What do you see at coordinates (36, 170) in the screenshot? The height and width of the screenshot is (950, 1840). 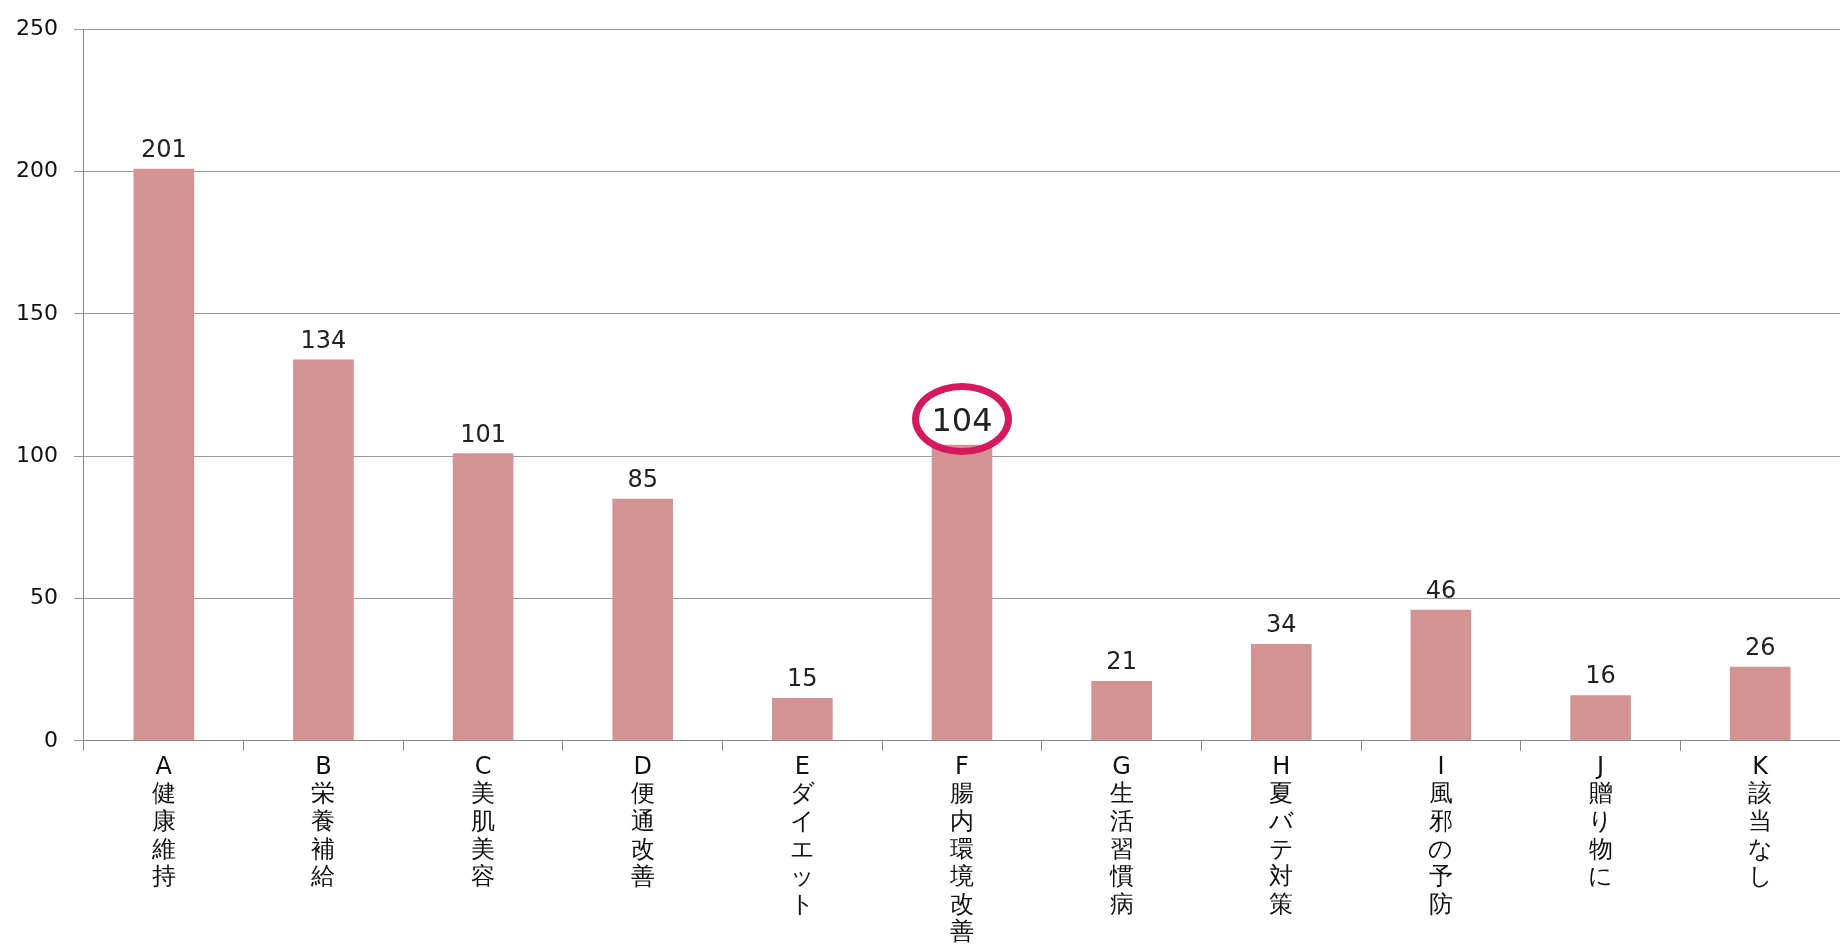 I see `y-tick-label: 200` at bounding box center [36, 170].